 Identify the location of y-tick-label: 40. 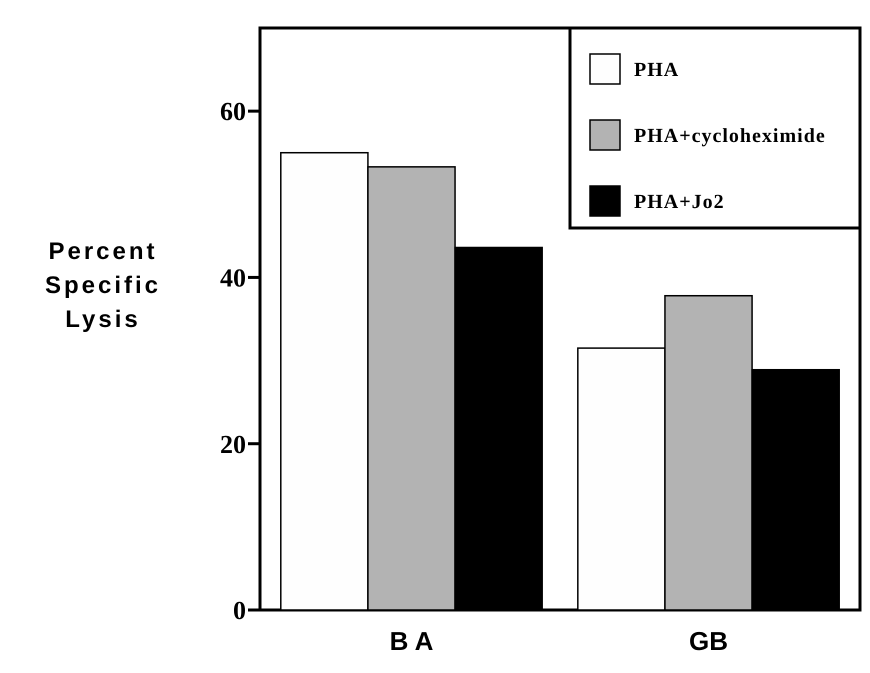
(233, 278).